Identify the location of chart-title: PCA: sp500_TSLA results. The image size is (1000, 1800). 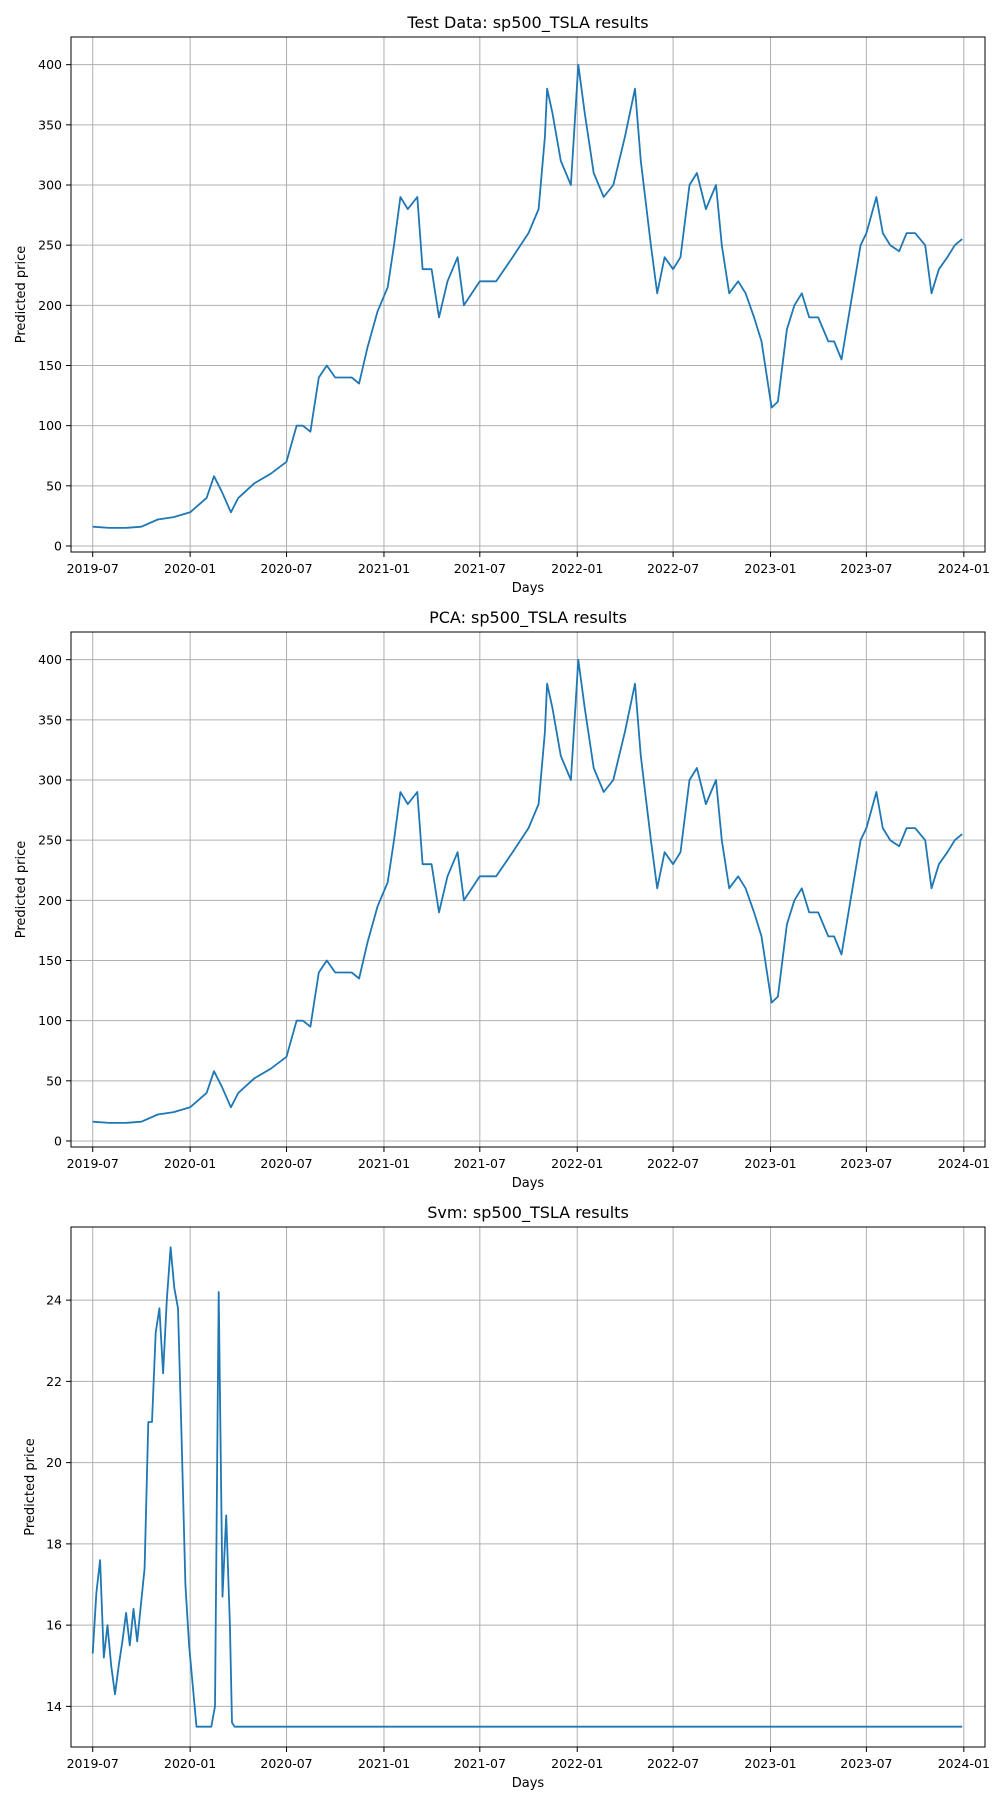
(528, 618).